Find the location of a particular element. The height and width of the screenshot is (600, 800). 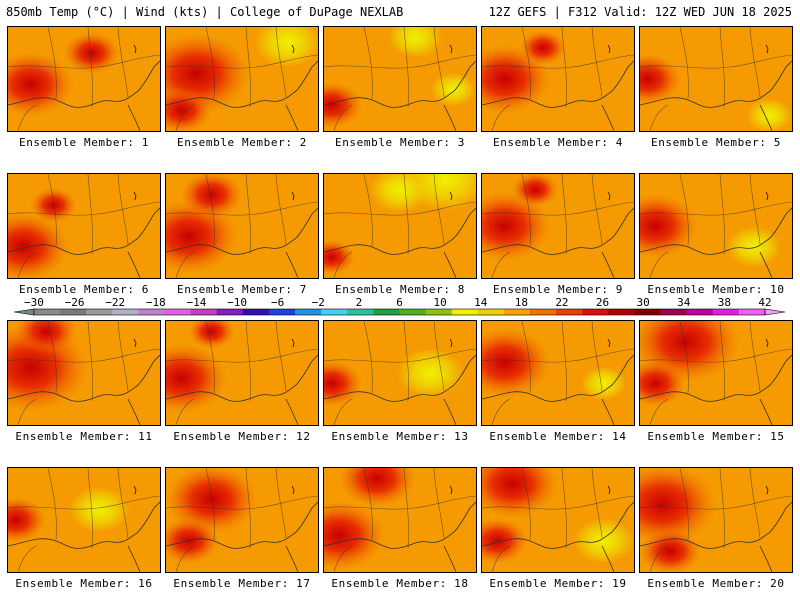

colorbar-tick-label: −2 is located at coordinates (318, 302).